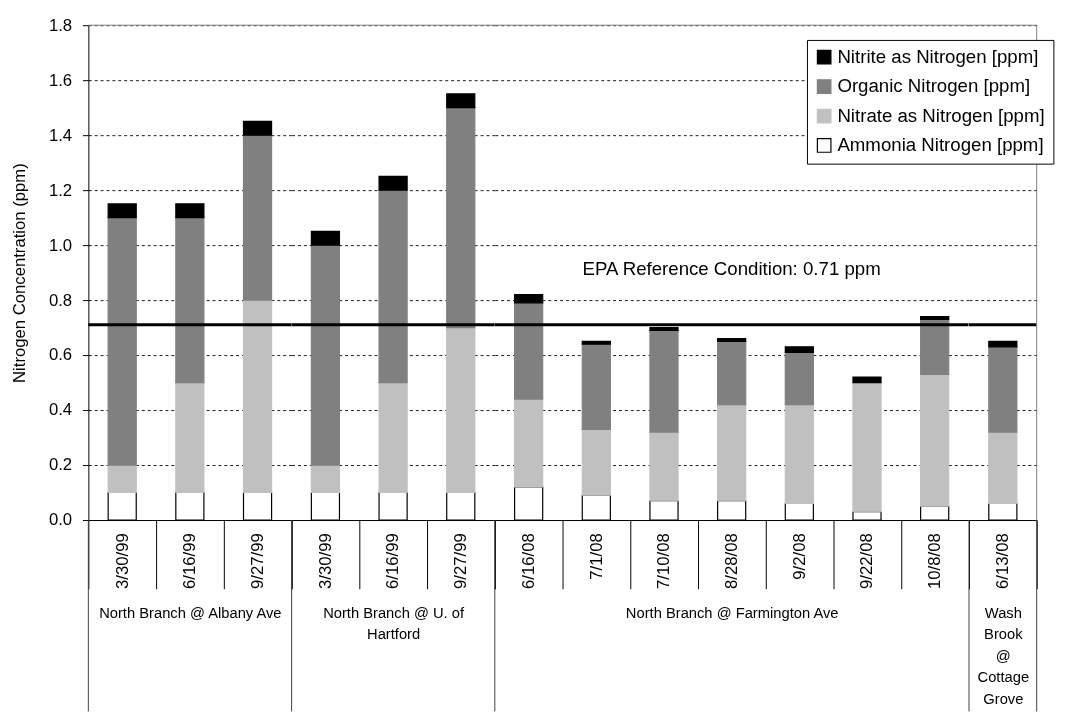 This screenshot has height=717, width=1077. What do you see at coordinates (60, 465) in the screenshot?
I see `y-tick-label: 0.2` at bounding box center [60, 465].